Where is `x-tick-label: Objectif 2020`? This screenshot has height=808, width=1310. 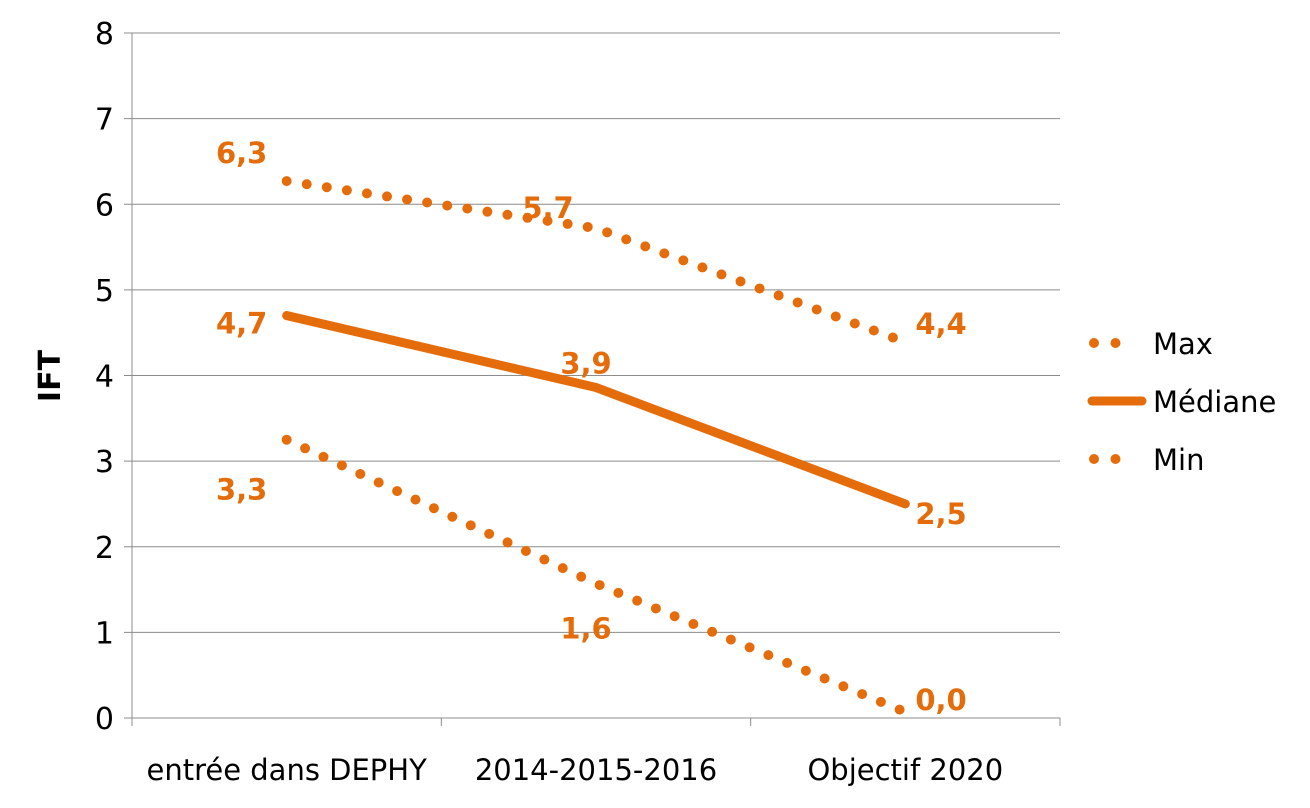 x-tick-label: Objectif 2020 is located at coordinates (905, 770).